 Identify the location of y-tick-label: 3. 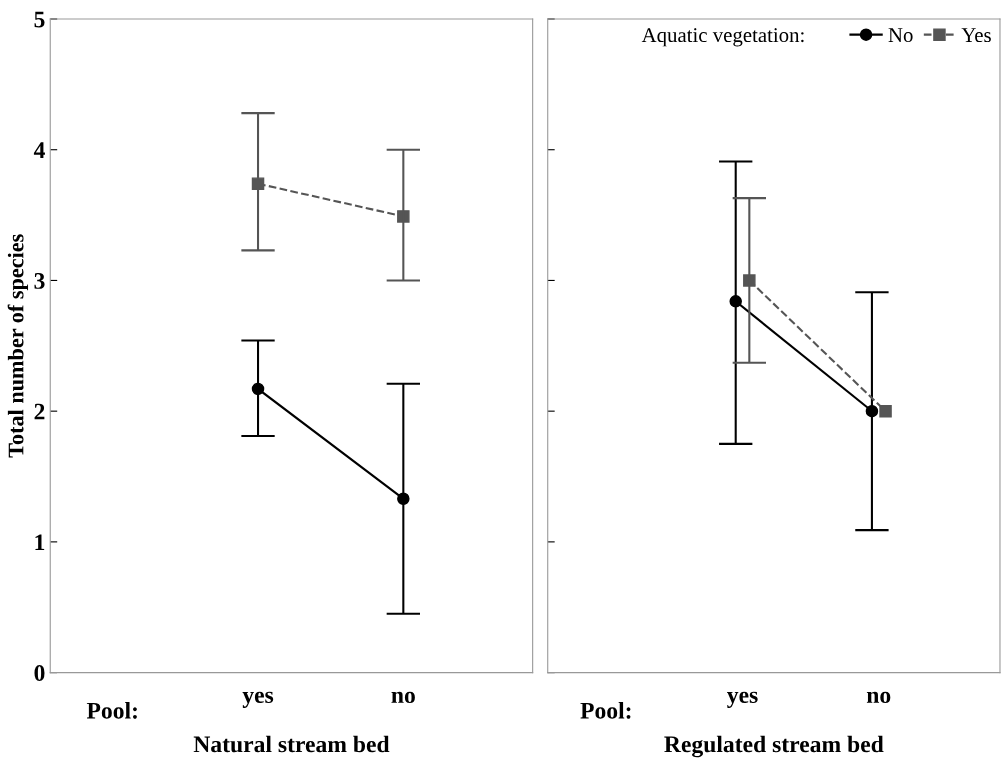
(39, 281).